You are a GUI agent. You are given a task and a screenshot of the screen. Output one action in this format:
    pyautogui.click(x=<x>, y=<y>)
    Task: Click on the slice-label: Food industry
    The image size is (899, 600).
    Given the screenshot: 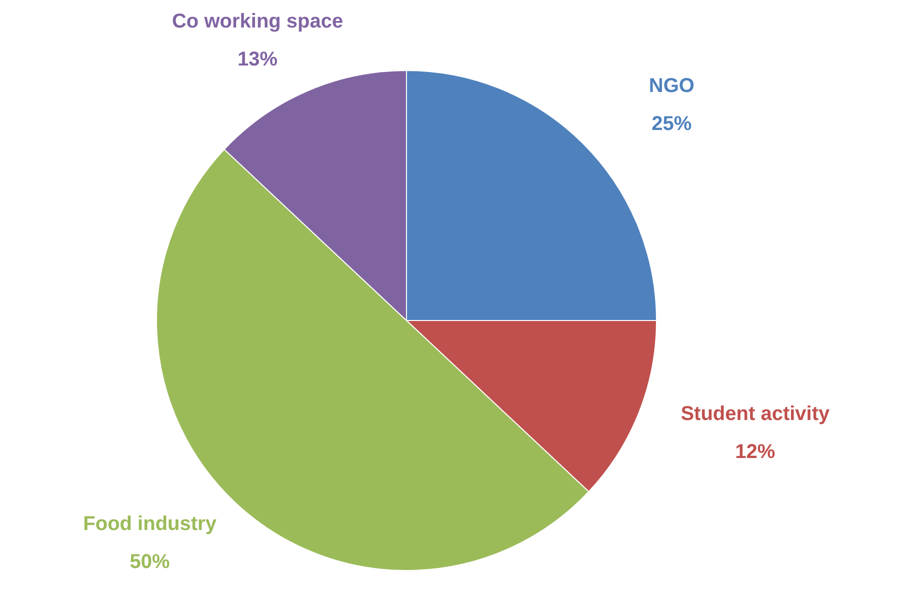 What is the action you would take?
    pyautogui.click(x=150, y=523)
    